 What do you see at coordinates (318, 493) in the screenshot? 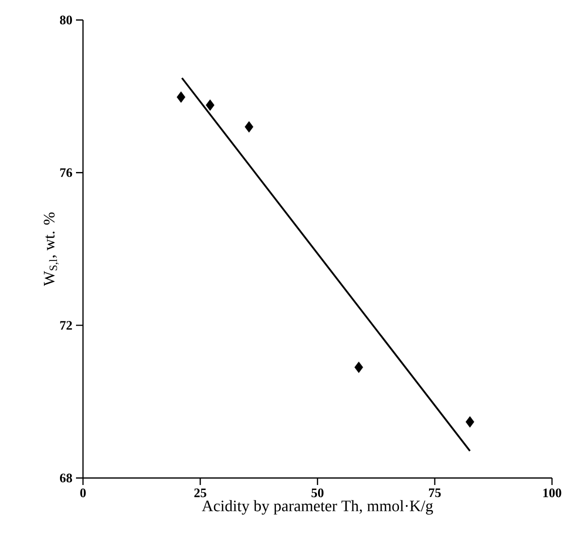
I see `x-tick-label: 50` at bounding box center [318, 493].